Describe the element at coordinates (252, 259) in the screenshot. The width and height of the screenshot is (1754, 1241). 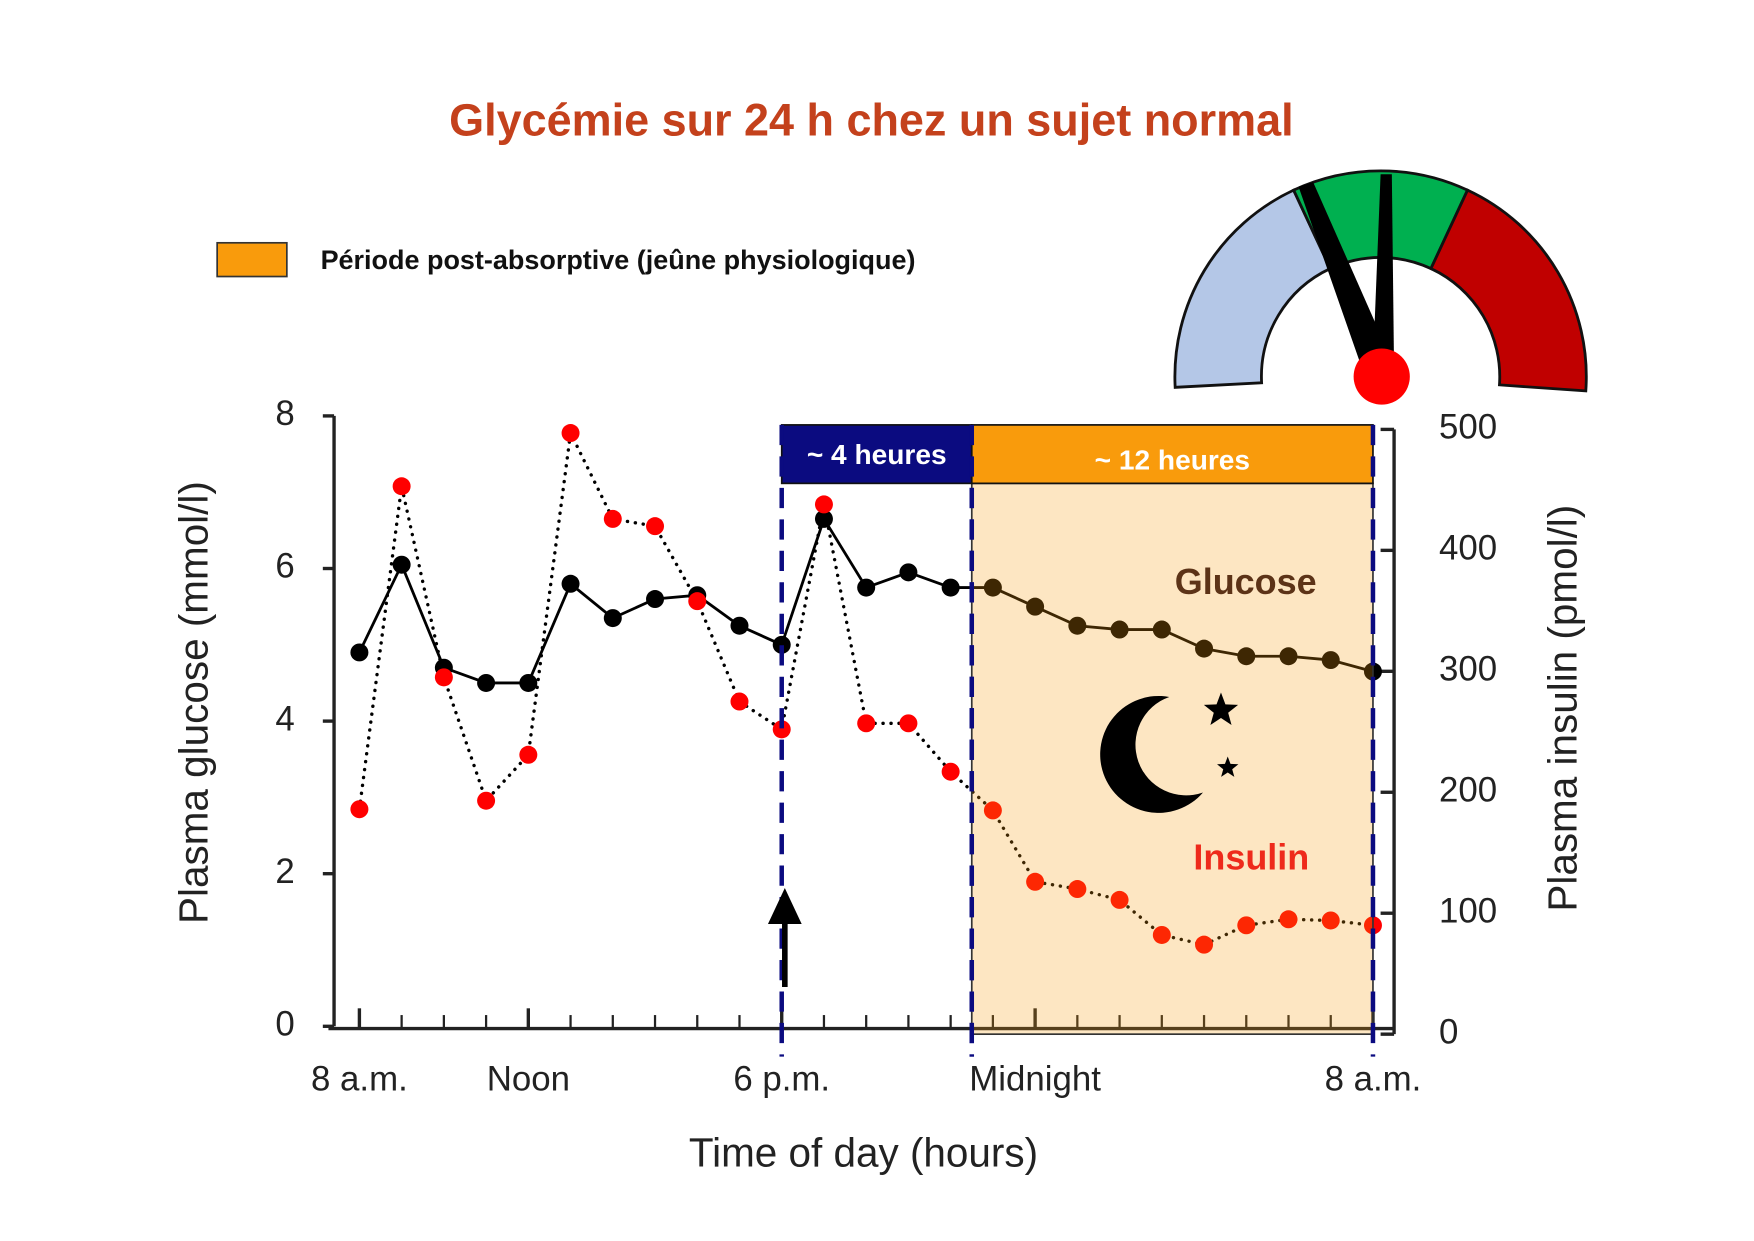
I see `legend-swatch` at that location.